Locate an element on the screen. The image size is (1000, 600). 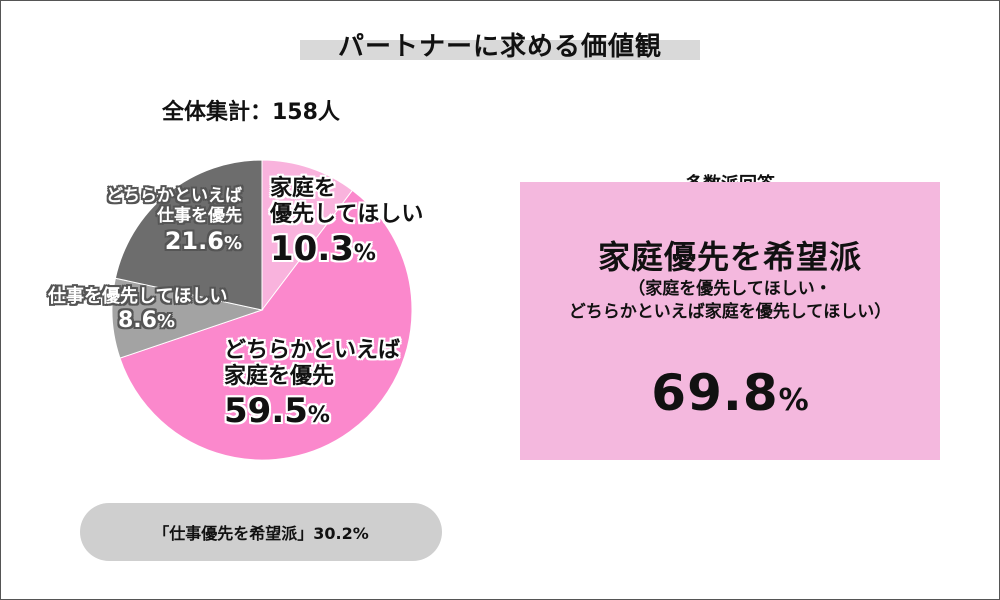
slice-label-lean-work-line2: 仕事を優先 is located at coordinates (199, 216).